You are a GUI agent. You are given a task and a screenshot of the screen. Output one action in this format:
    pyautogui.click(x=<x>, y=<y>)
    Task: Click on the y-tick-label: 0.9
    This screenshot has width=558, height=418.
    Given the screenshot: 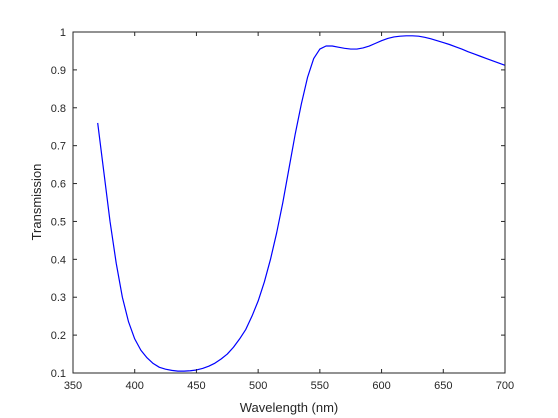 What is the action you would take?
    pyautogui.click(x=58, y=71)
    